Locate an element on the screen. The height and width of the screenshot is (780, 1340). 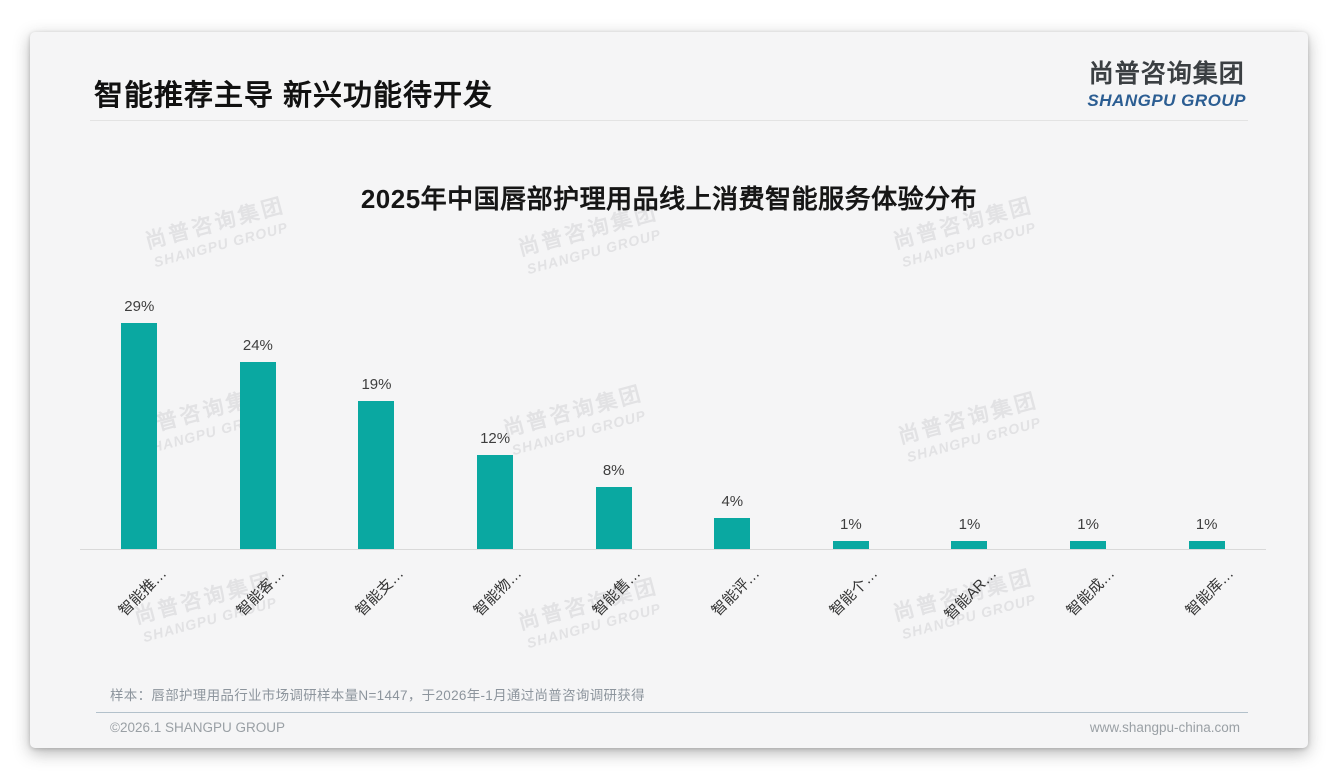
bar-value-label: 12% is located at coordinates (495, 439).